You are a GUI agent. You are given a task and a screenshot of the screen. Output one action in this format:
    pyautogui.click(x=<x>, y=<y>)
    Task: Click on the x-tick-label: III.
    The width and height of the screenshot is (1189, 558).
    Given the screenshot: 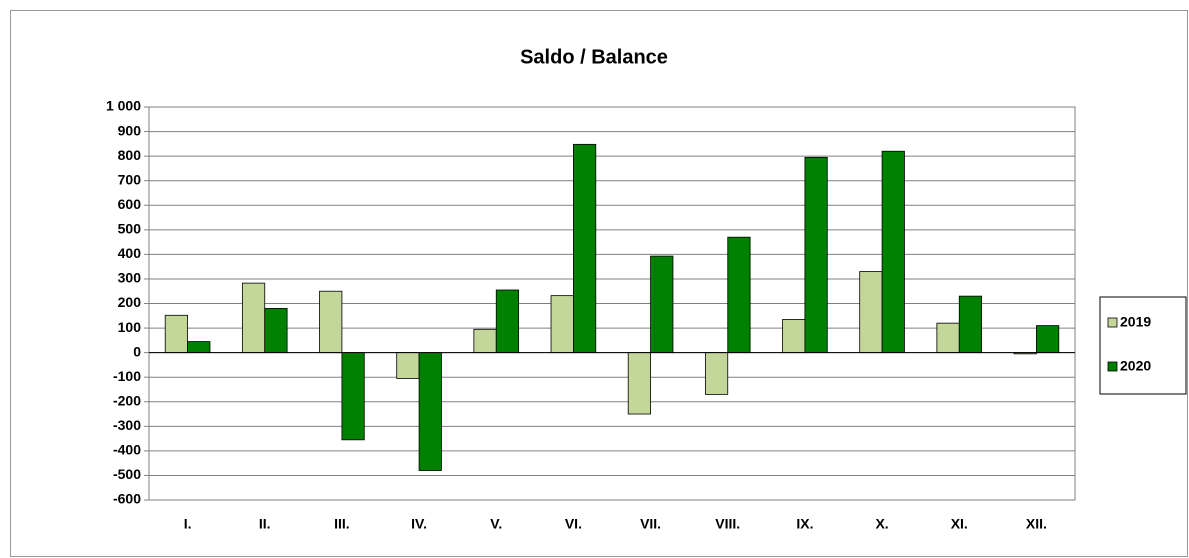 What is the action you would take?
    pyautogui.click(x=342, y=524)
    